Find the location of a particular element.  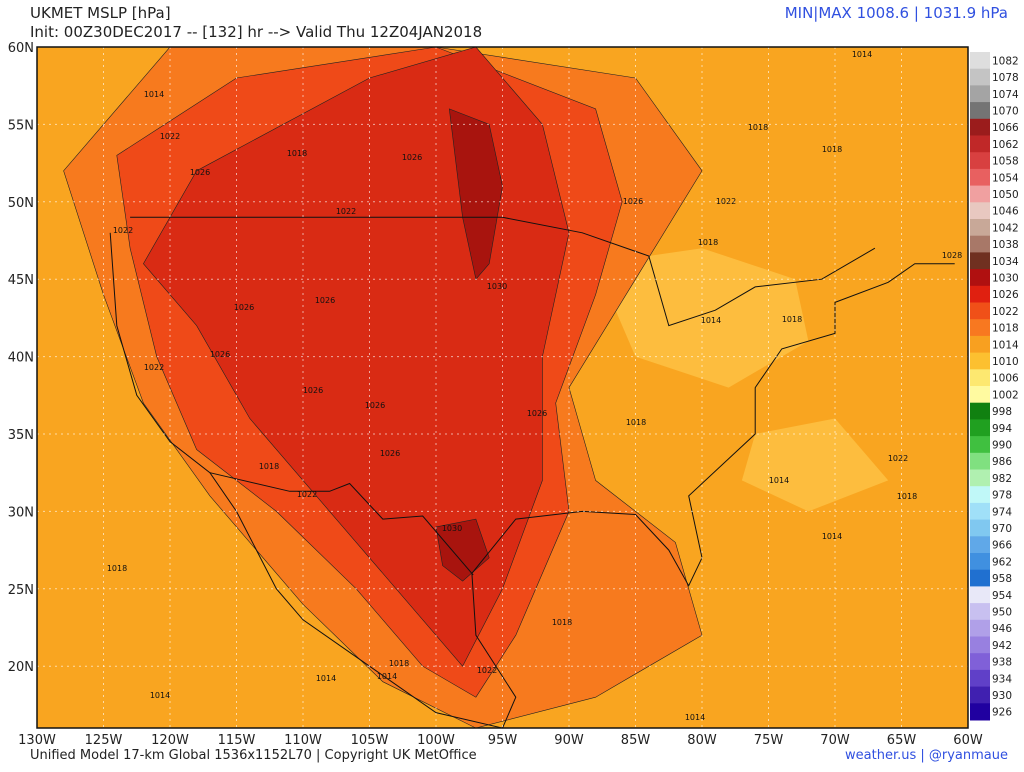

colorbar-label: 950 is located at coordinates (1002, 612).